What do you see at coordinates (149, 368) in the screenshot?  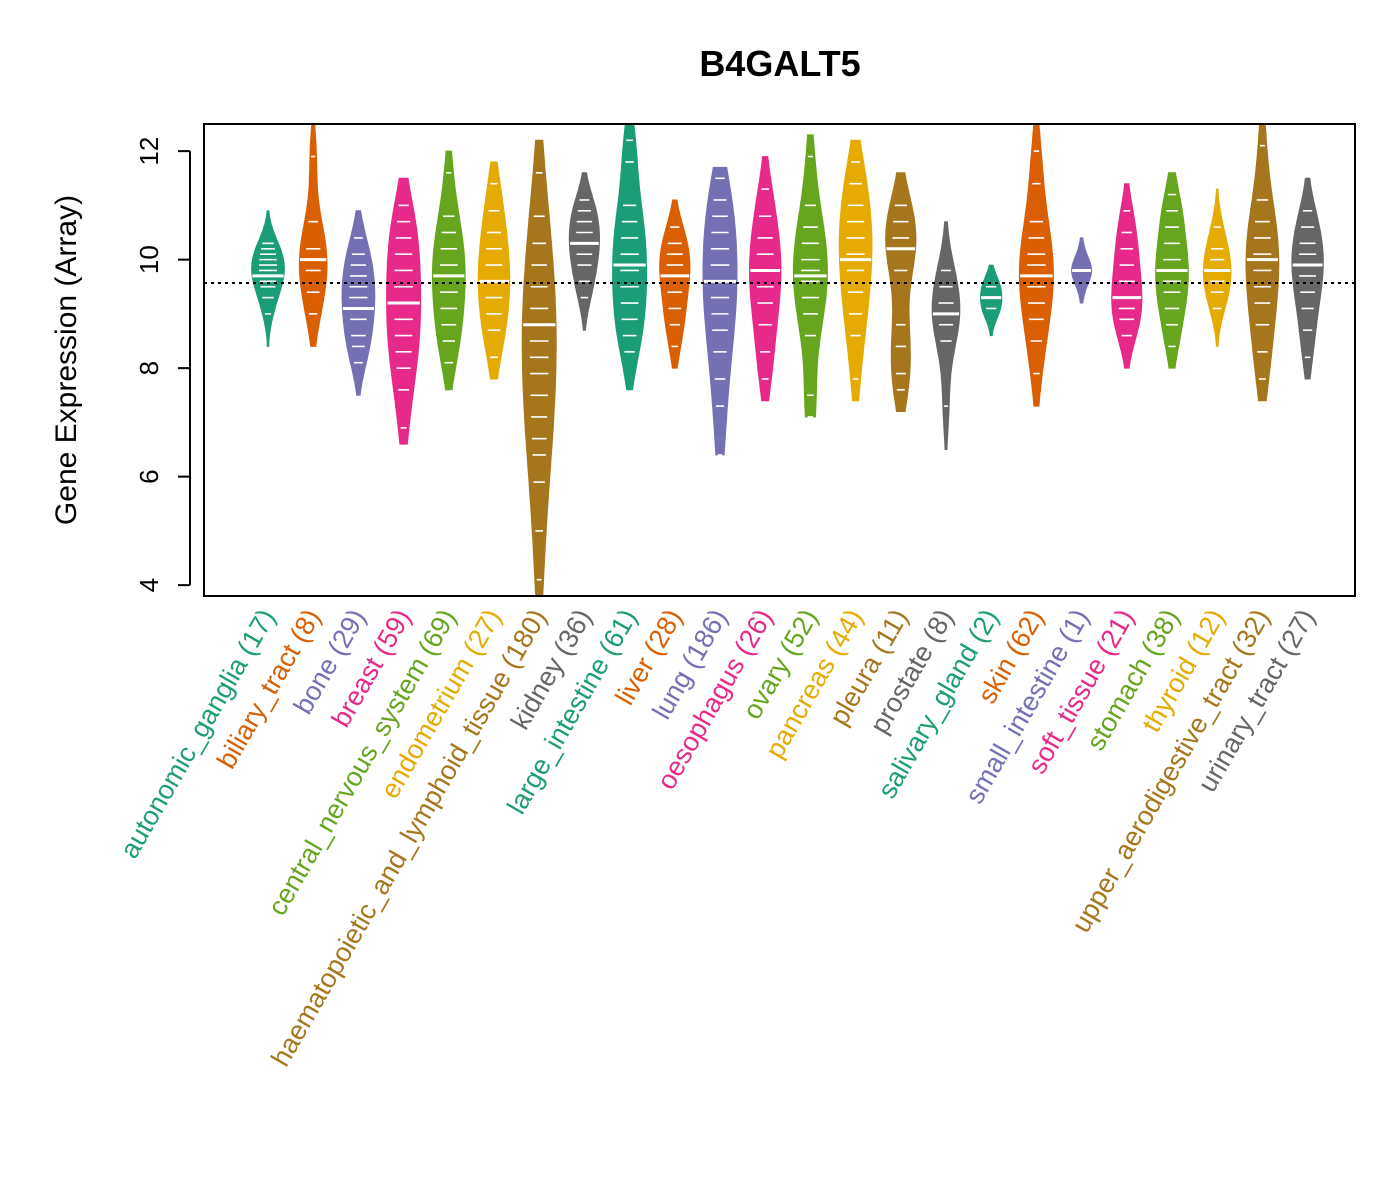 I see `y-tick-label: 8` at bounding box center [149, 368].